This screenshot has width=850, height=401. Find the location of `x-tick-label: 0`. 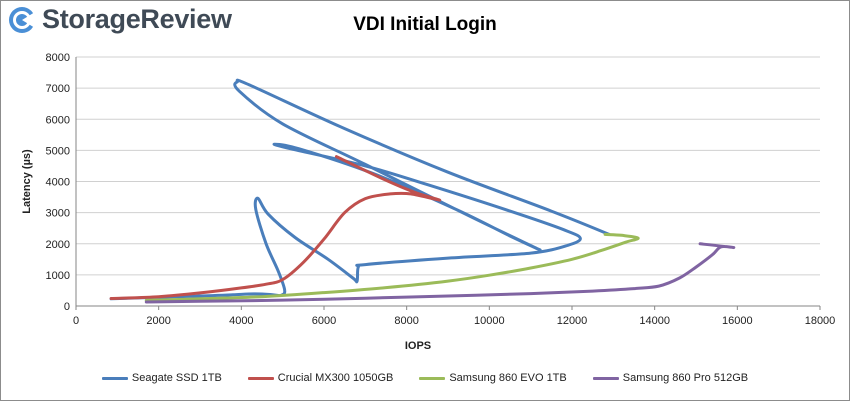

x-tick-label: 0 is located at coordinates (76, 321).